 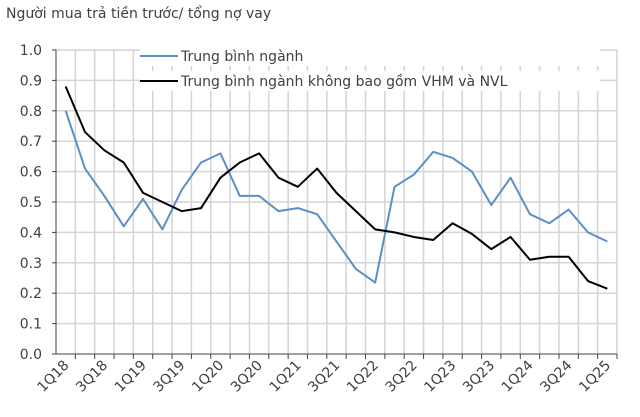 What do you see at coordinates (440, 377) in the screenshot?
I see `x-tick-label: 1Q23` at bounding box center [440, 377].